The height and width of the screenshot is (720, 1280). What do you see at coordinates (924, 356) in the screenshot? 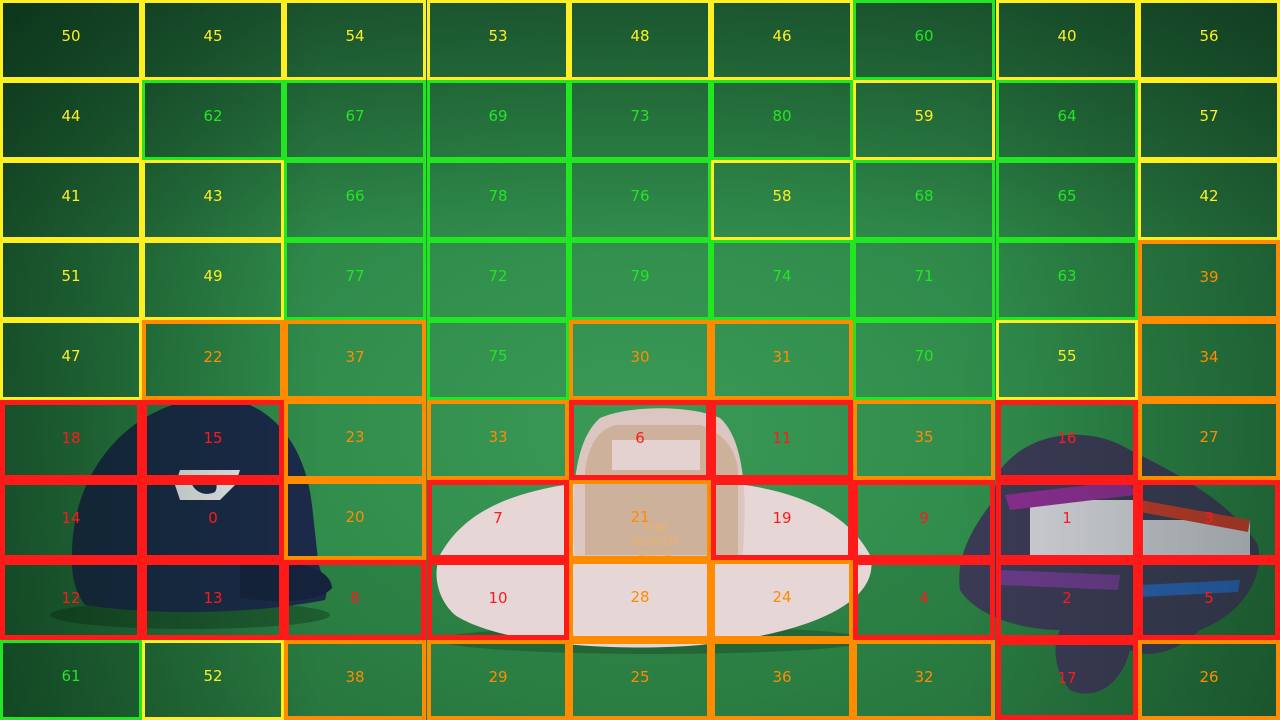
I see `grid-cell-label: 70` at bounding box center [924, 356].